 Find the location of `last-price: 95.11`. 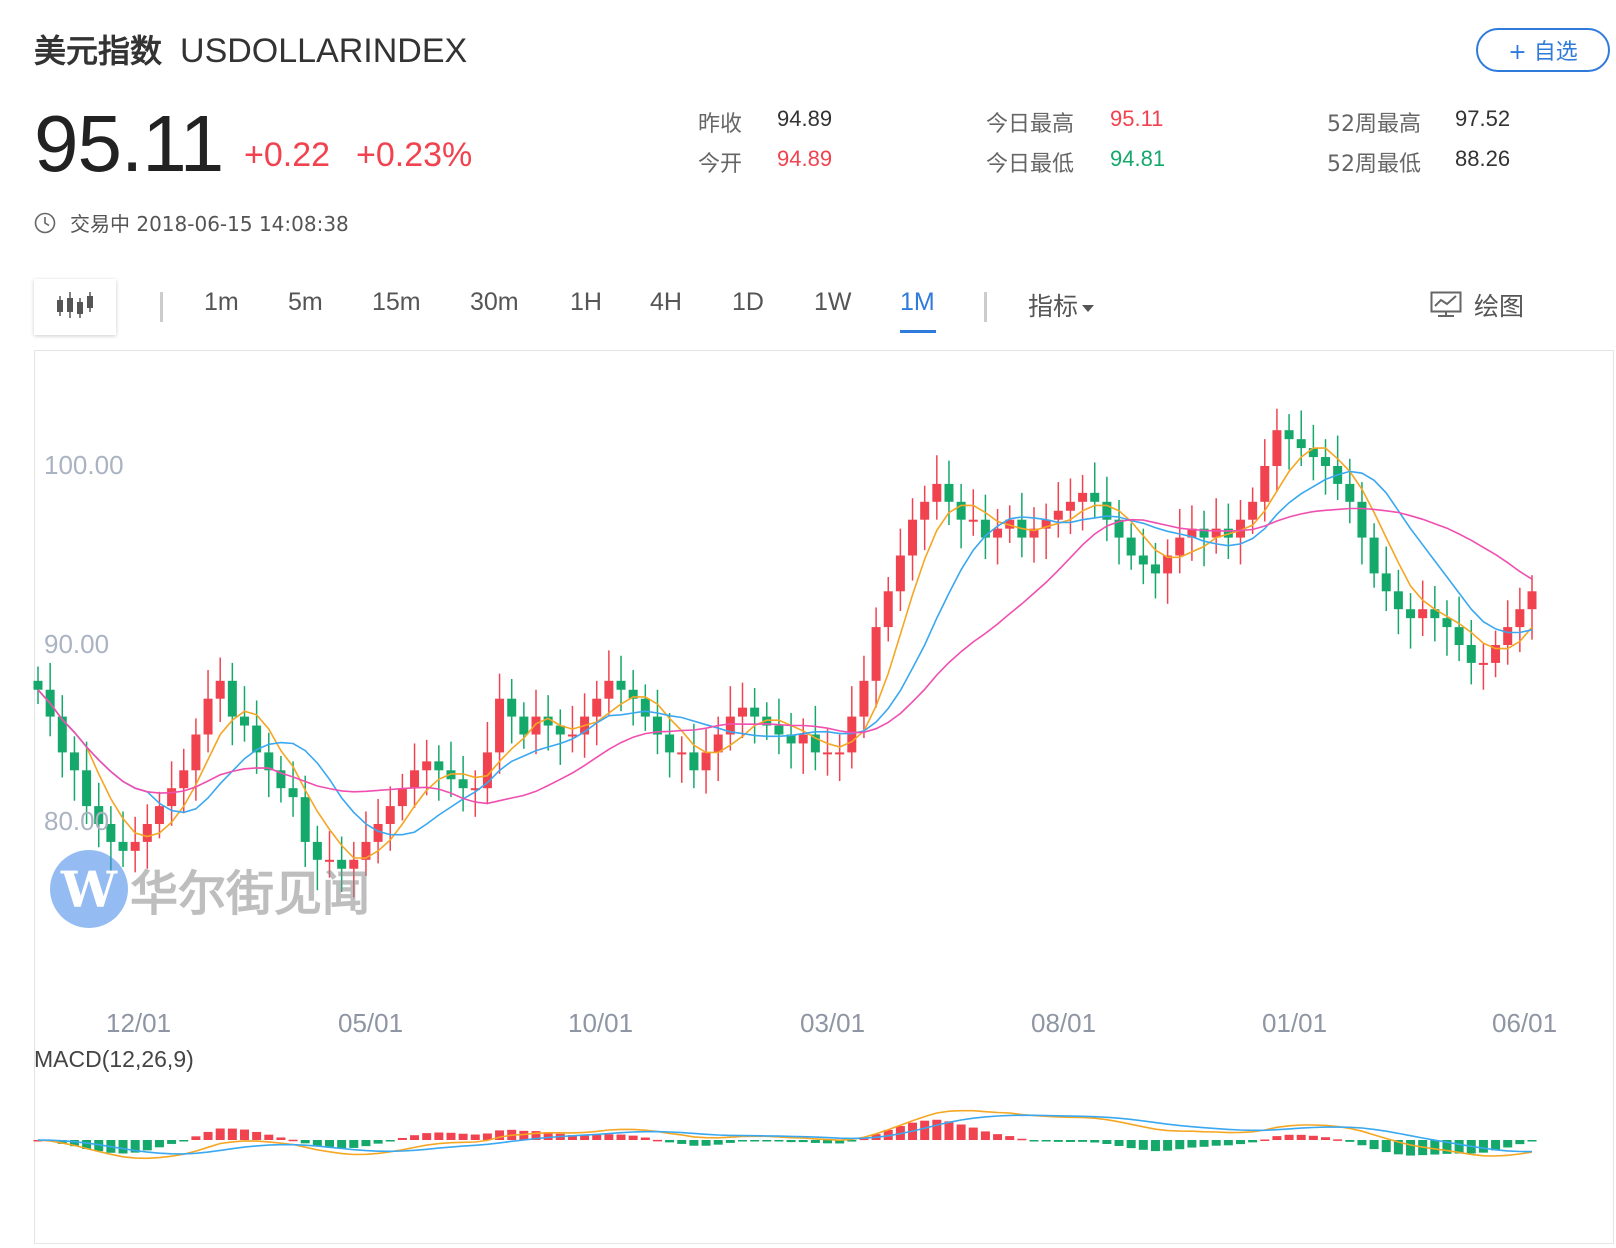

last-price: 95.11 is located at coordinates (129, 143).